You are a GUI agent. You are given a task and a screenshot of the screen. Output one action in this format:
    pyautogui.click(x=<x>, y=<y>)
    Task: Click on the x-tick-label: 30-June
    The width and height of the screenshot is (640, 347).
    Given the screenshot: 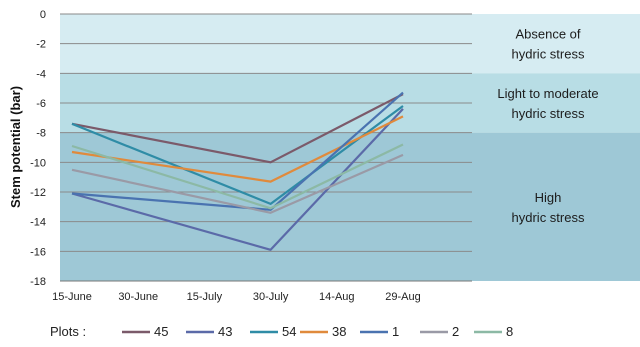 What is the action you would take?
    pyautogui.click(x=138, y=297)
    